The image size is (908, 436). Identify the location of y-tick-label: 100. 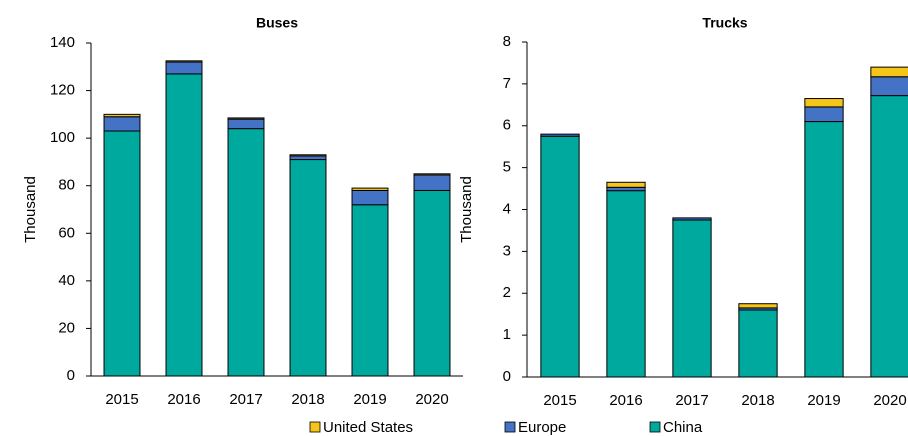
(62, 137).